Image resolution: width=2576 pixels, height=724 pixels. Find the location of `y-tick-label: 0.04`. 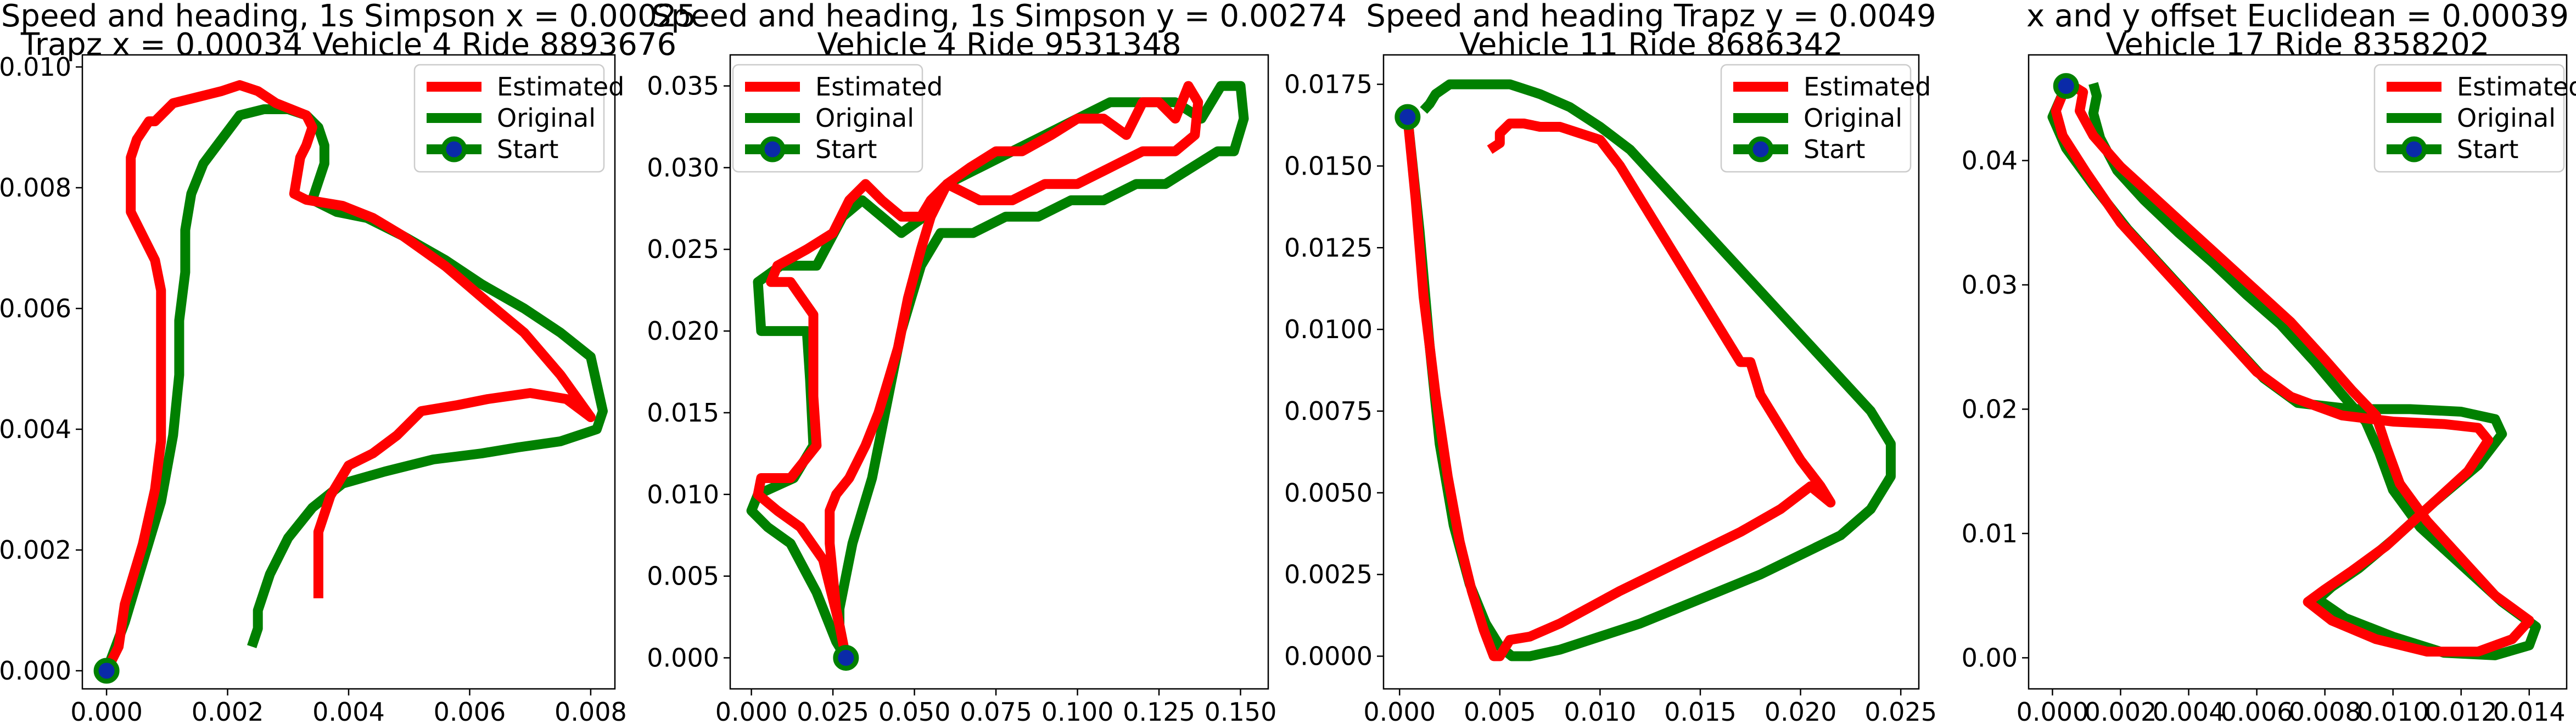

y-tick-label: 0.04 is located at coordinates (1990, 161).